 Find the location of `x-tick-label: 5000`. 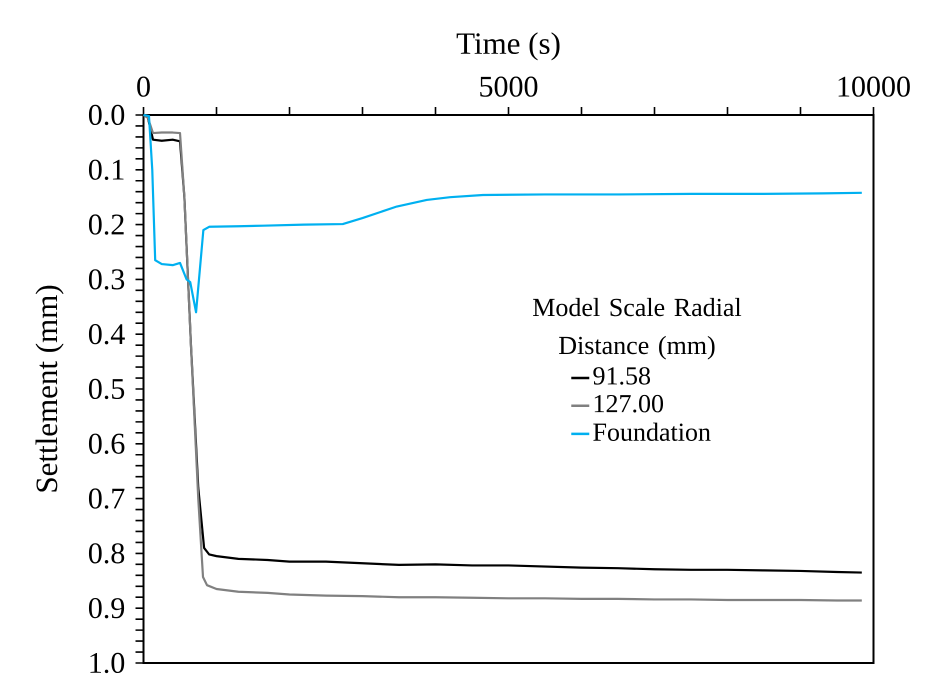

x-tick-label: 5000 is located at coordinates (509, 86).